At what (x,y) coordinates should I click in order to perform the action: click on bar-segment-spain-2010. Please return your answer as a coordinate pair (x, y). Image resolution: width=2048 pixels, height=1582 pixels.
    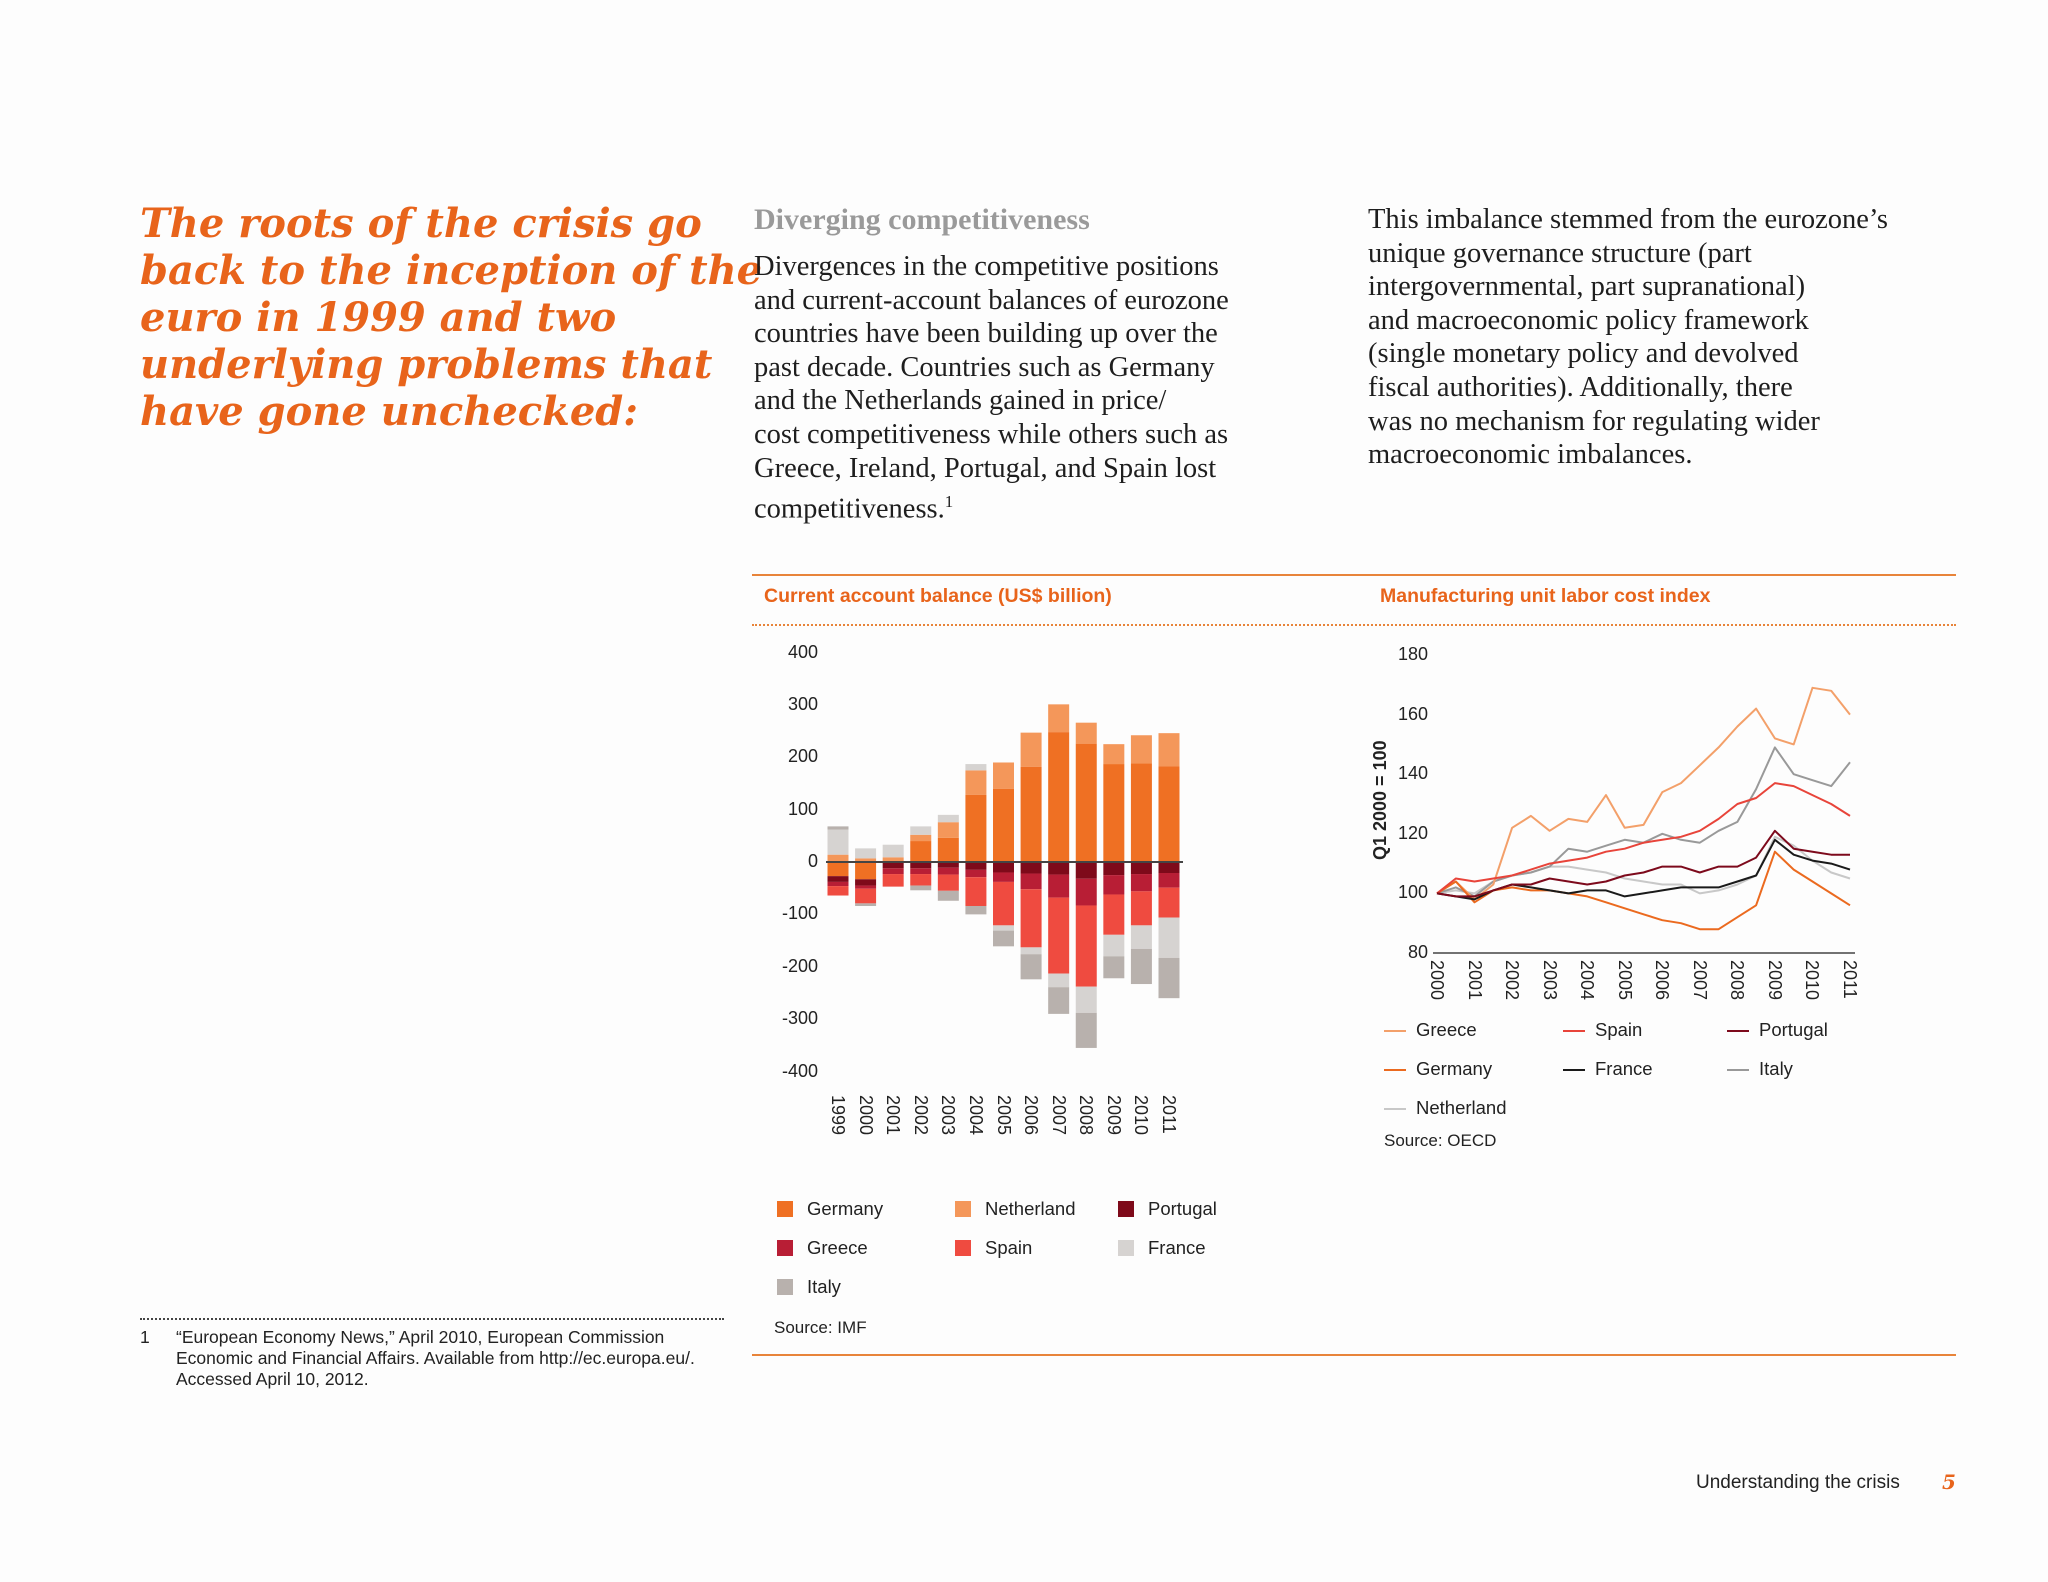
    Looking at the image, I should click on (1141, 908).